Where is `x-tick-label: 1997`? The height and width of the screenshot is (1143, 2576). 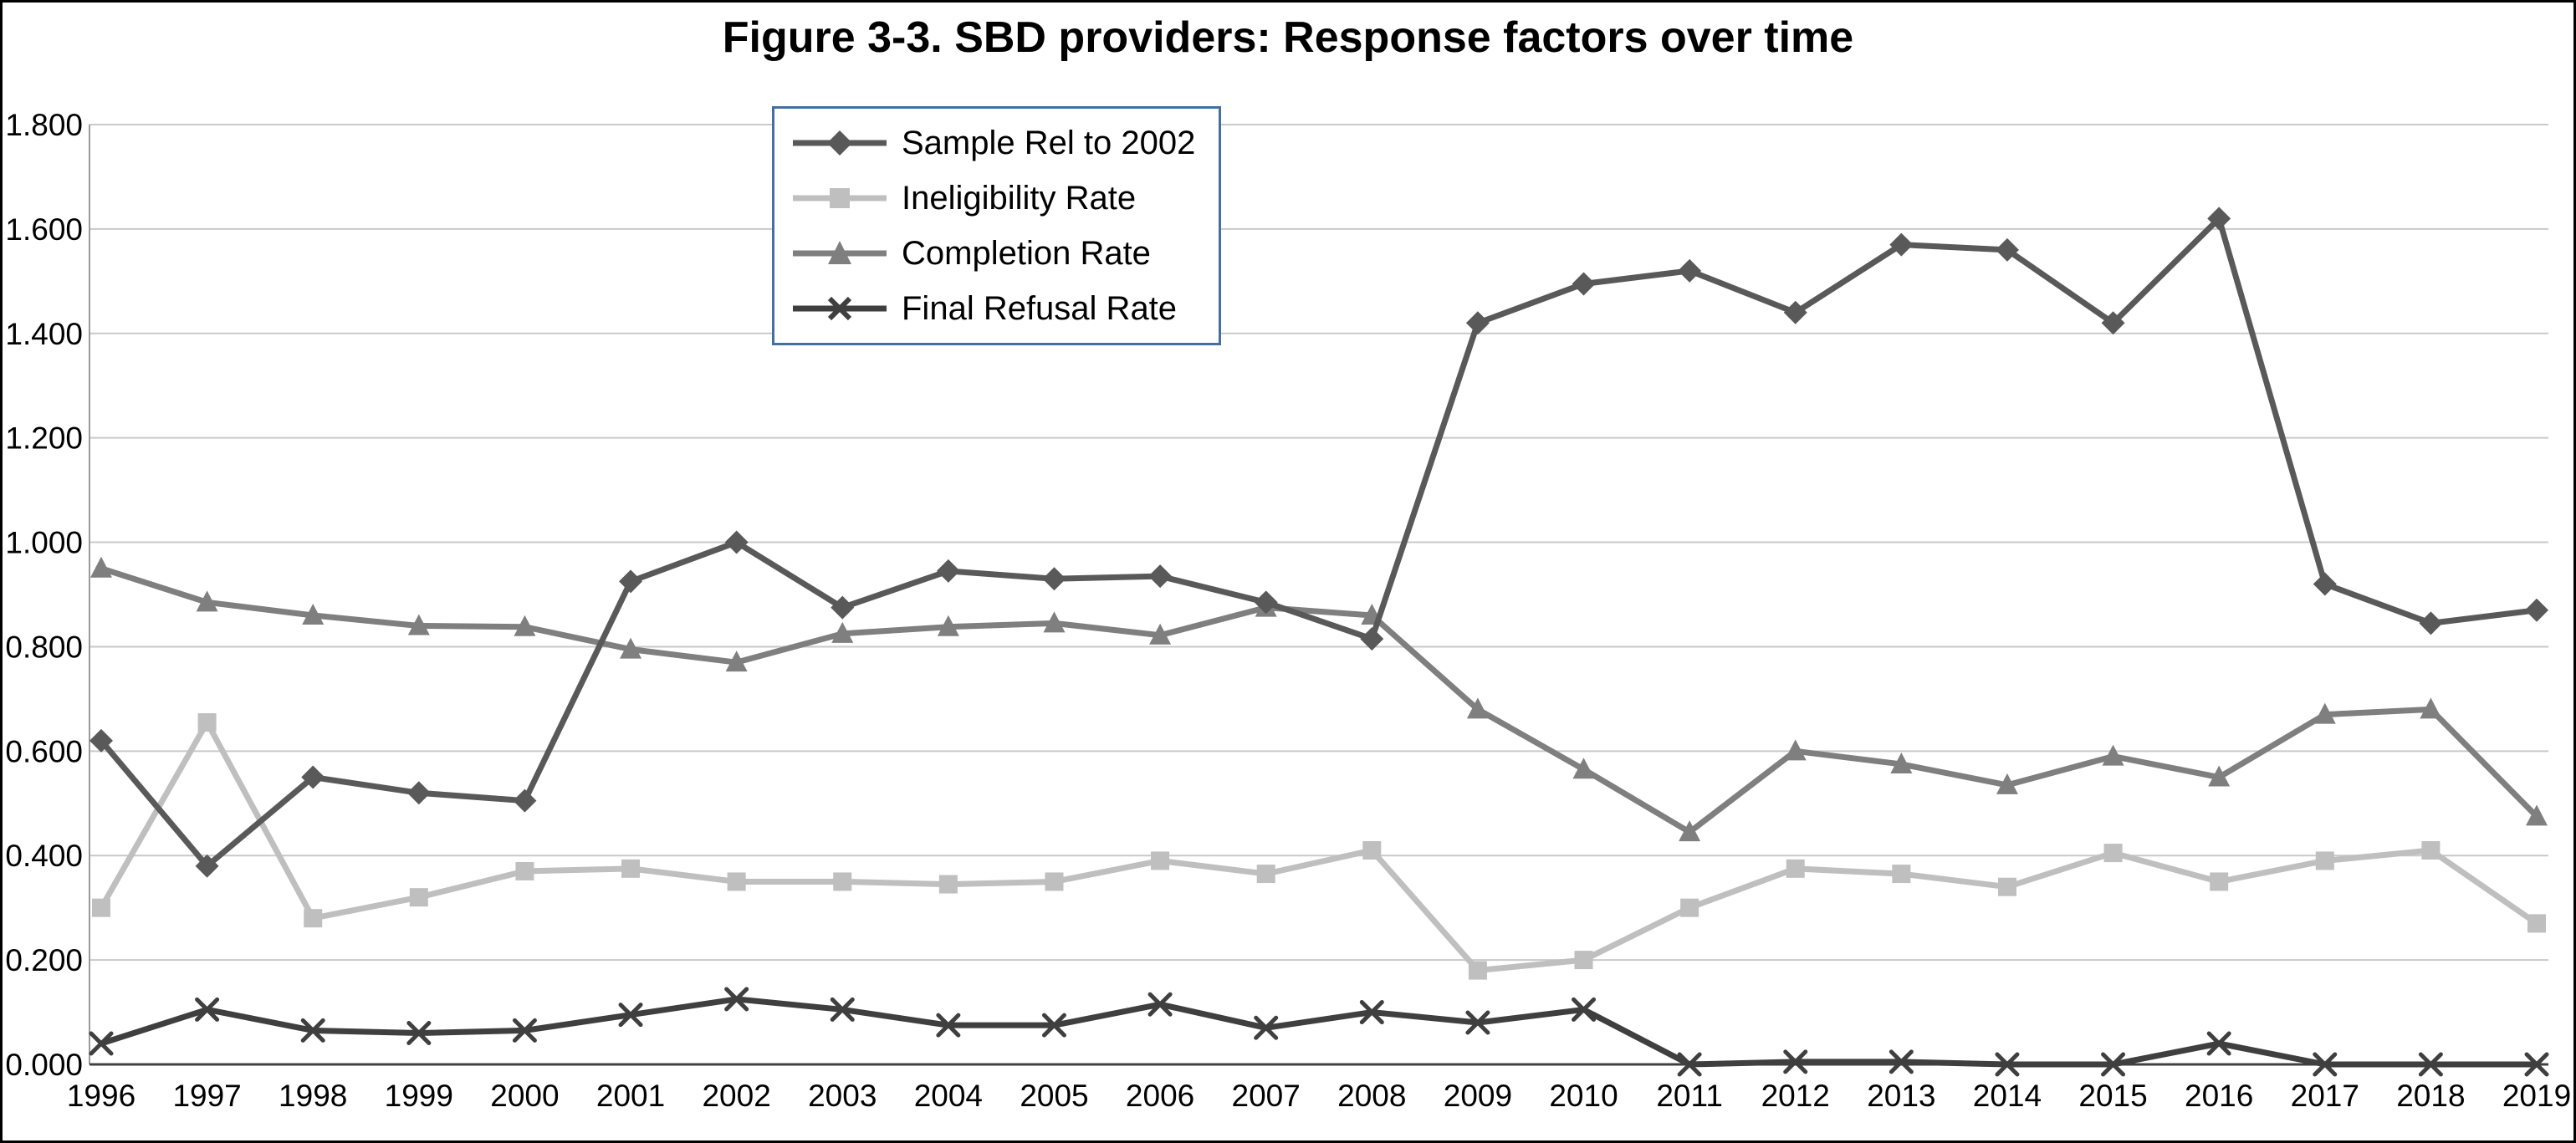
x-tick-label: 1997 is located at coordinates (206, 1096).